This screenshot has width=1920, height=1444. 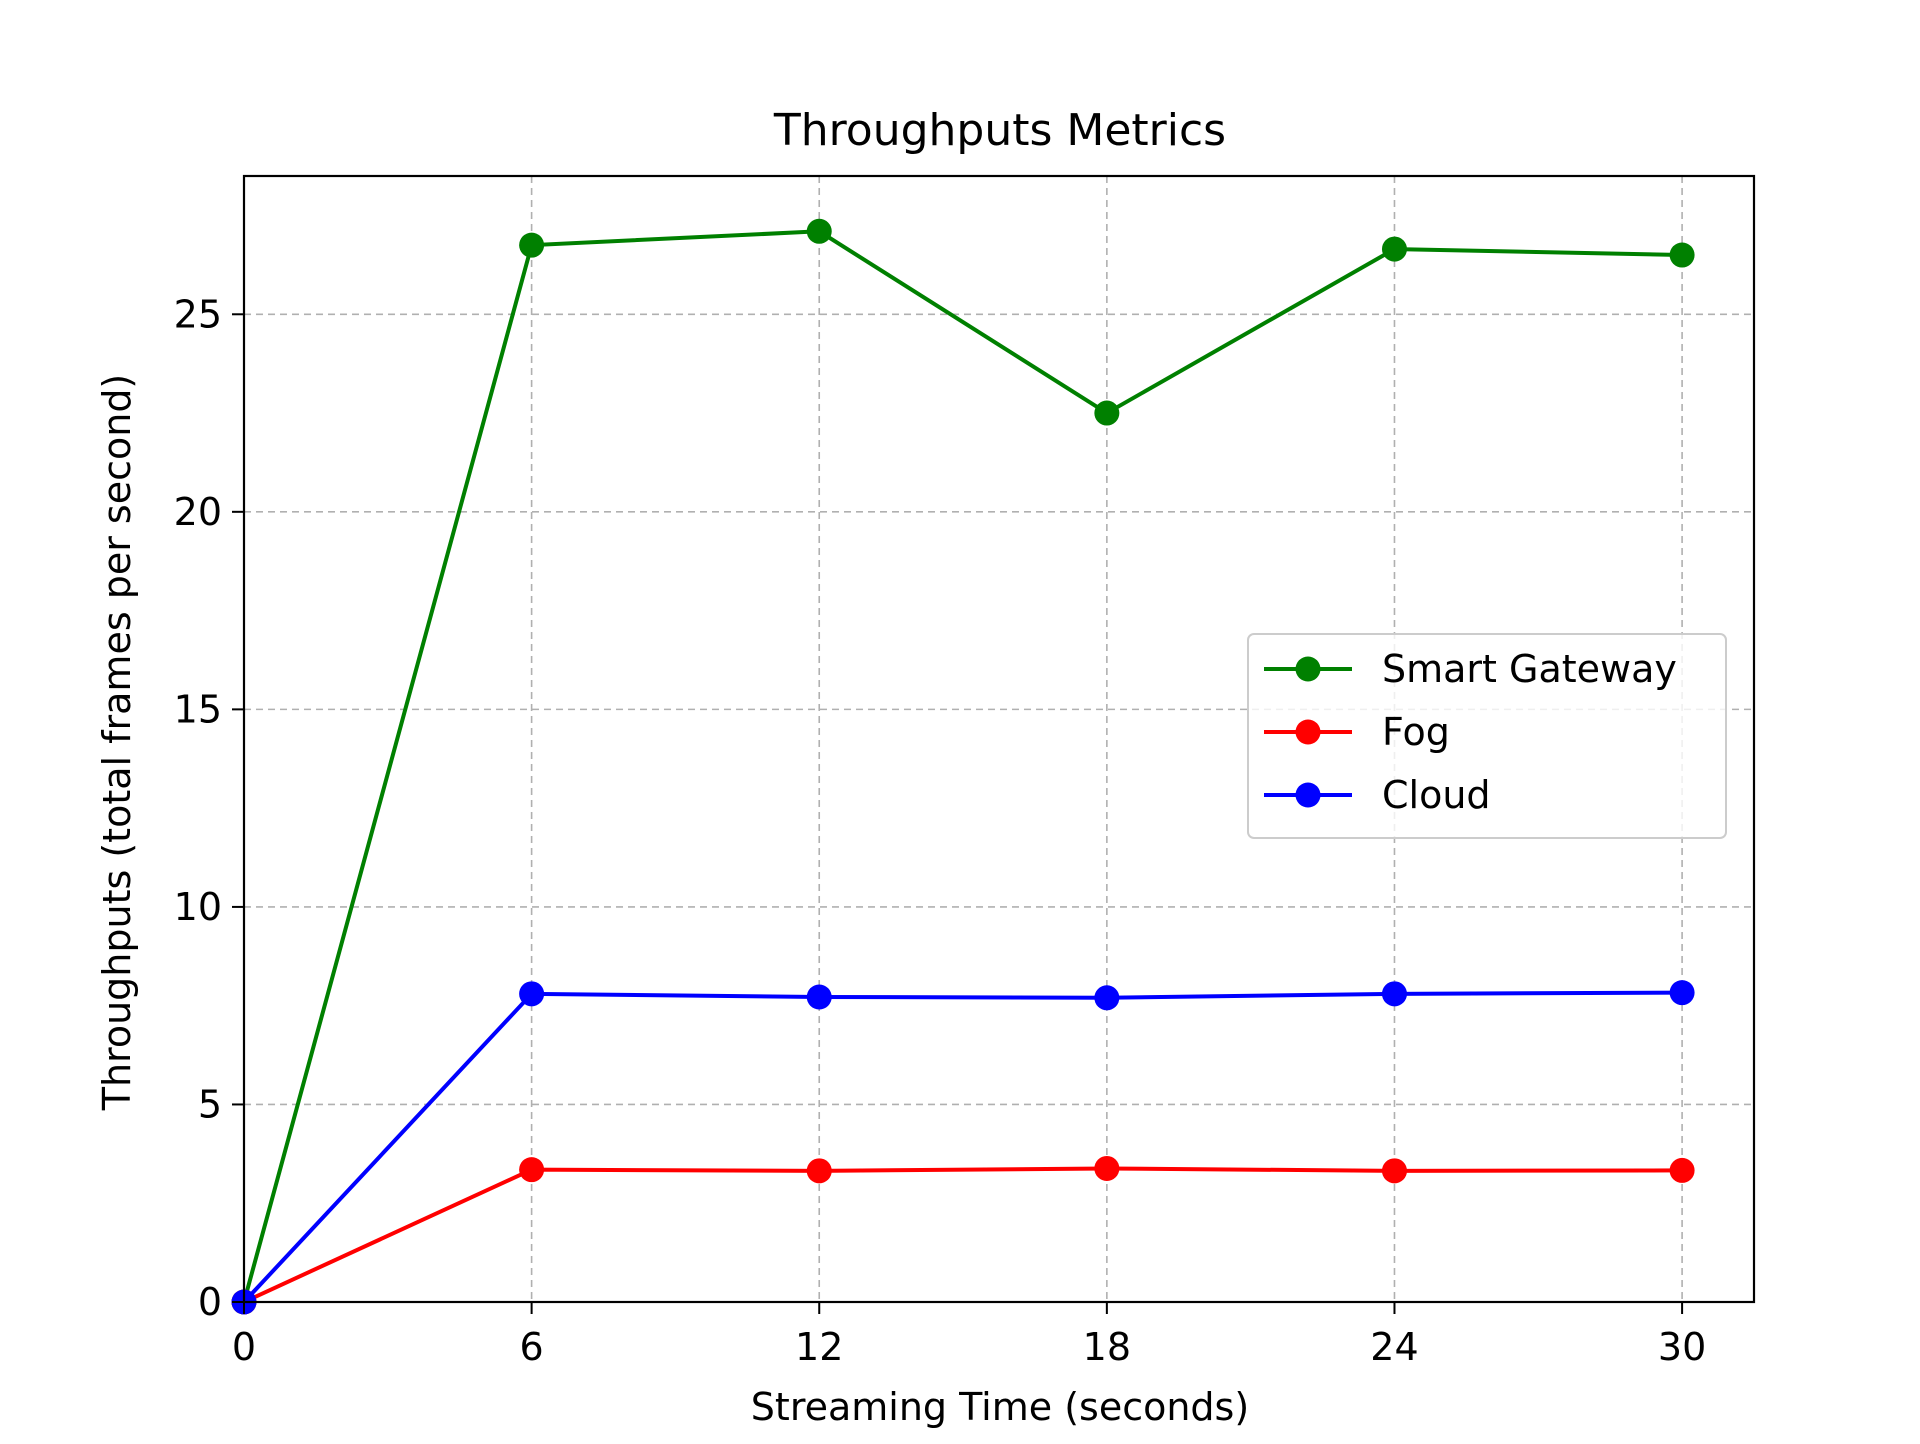 I want to click on legend-marker-fog, so click(x=1308, y=732).